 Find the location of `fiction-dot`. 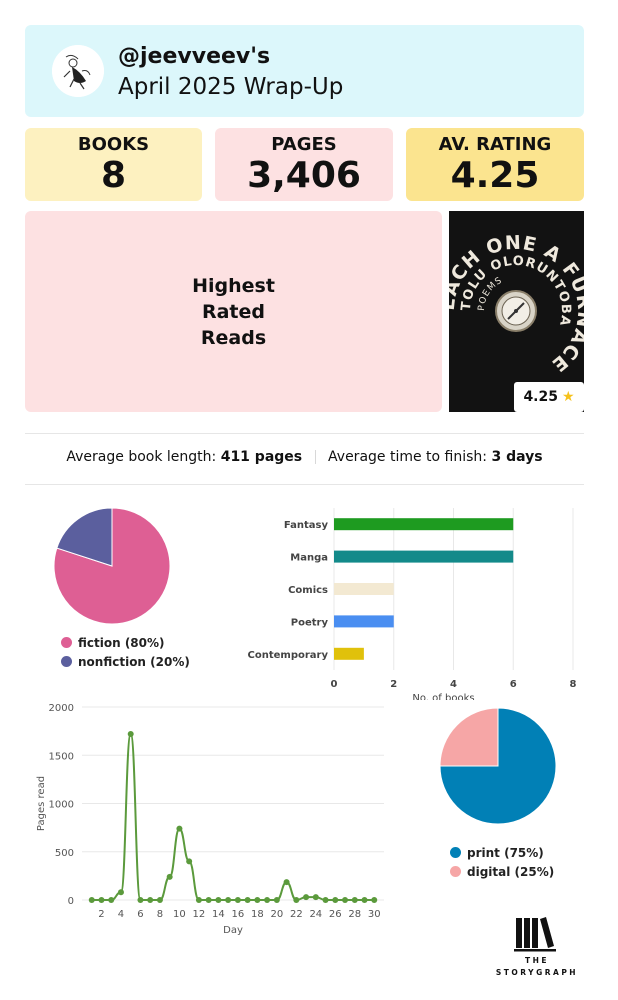

fiction-dot is located at coordinates (66, 642).